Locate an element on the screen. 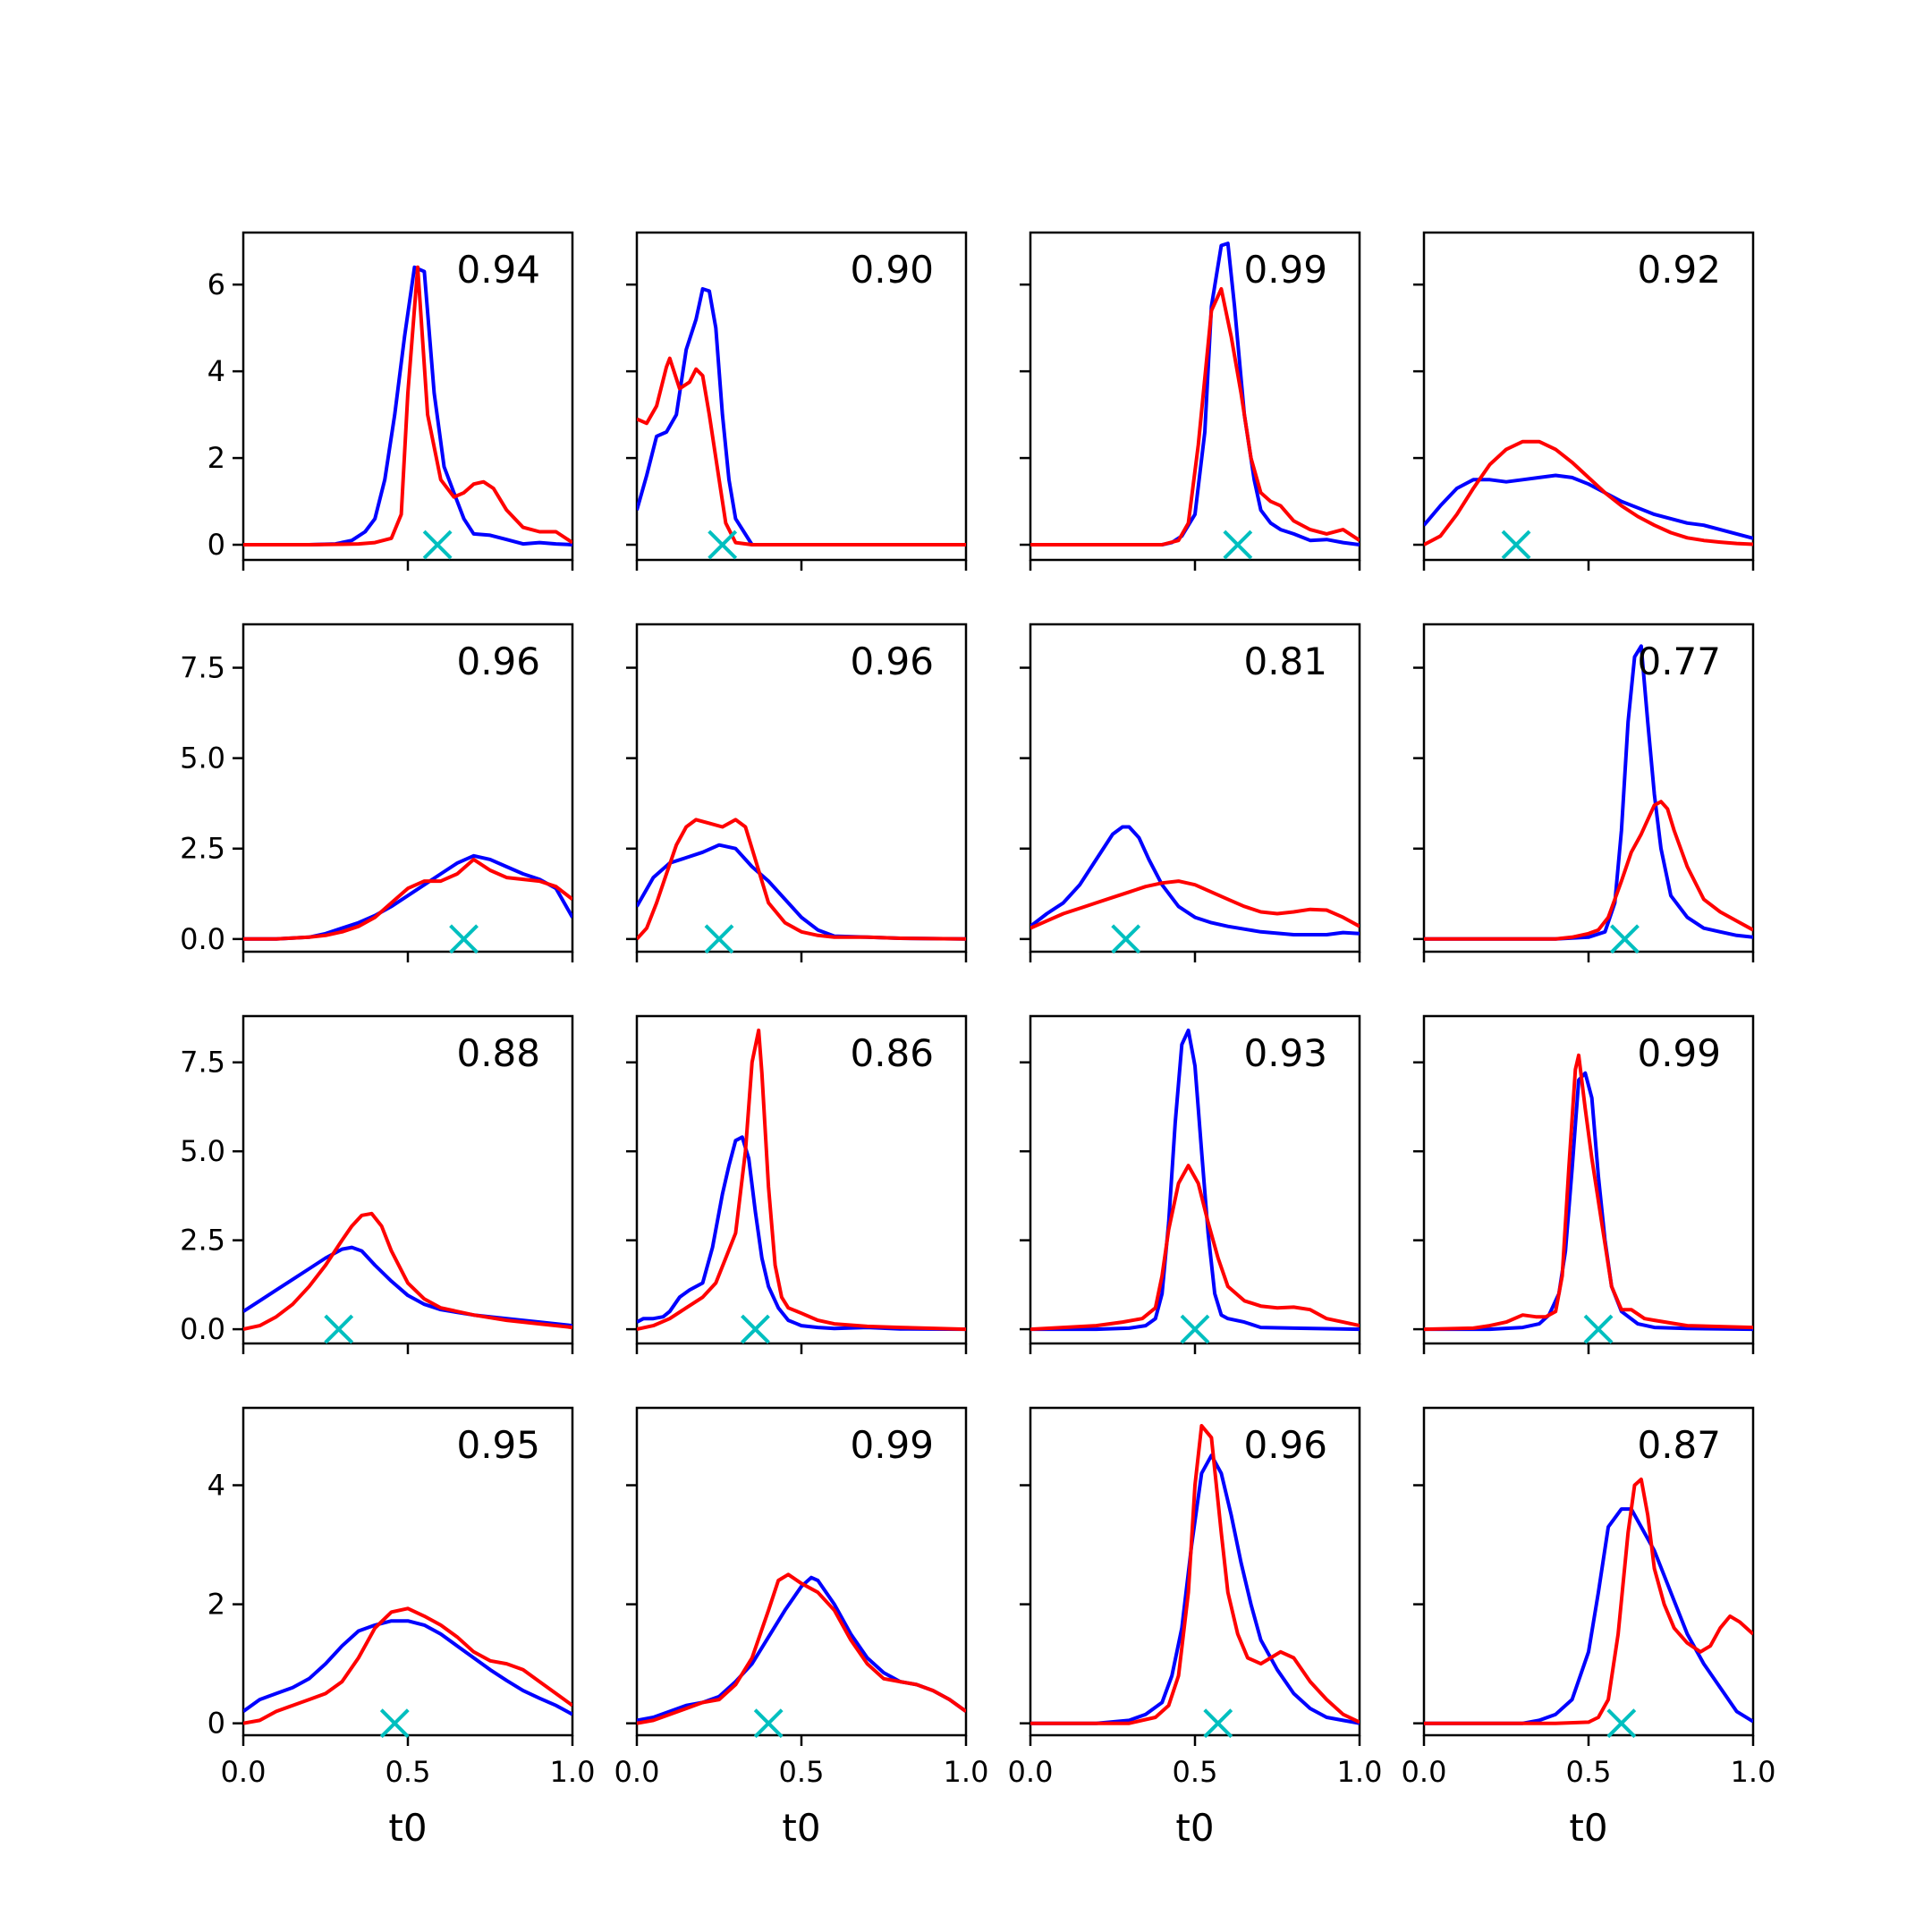  subplot-annotation: 0.88 is located at coordinates (498, 1053).